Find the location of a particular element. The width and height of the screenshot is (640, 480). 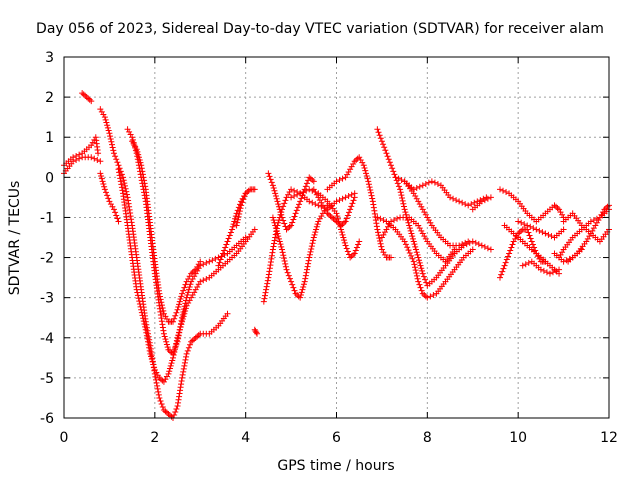

x-tick-label: 0 is located at coordinates (64, 438).